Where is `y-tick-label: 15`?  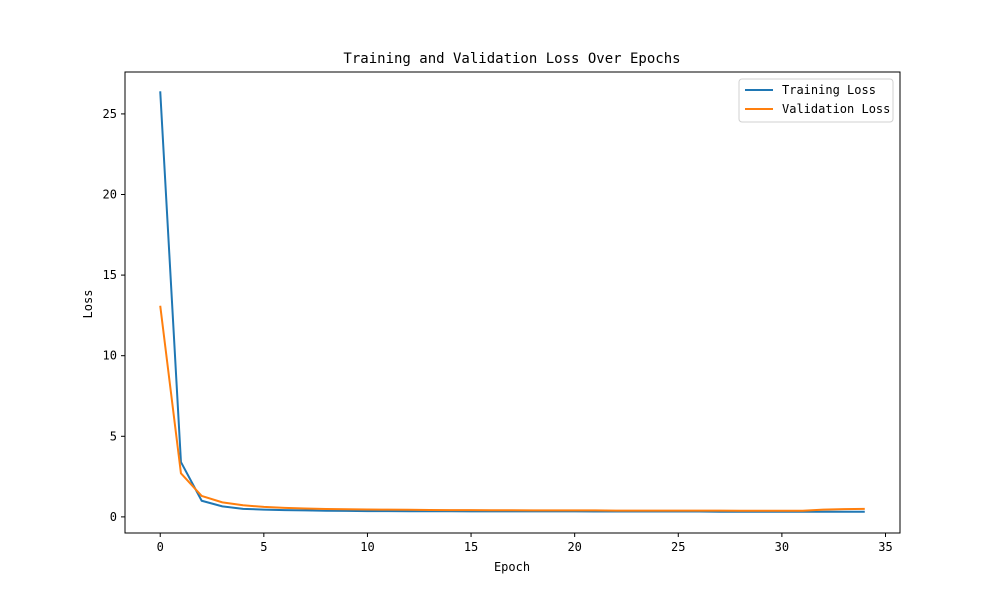 y-tick-label: 15 is located at coordinates (110, 275).